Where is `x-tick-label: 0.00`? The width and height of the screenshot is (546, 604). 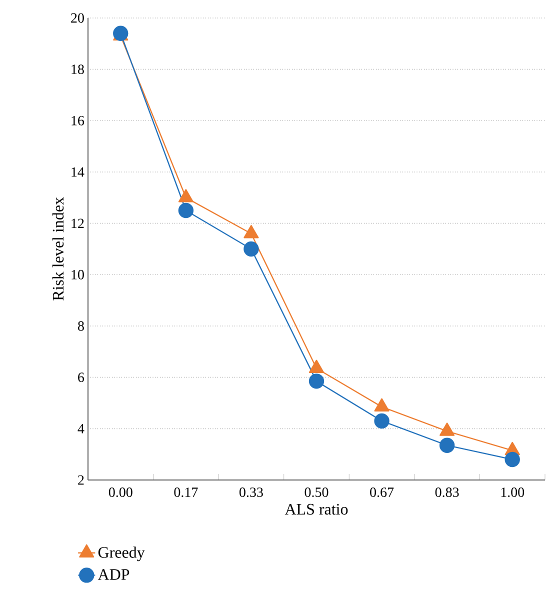 x-tick-label: 0.00 is located at coordinates (120, 493).